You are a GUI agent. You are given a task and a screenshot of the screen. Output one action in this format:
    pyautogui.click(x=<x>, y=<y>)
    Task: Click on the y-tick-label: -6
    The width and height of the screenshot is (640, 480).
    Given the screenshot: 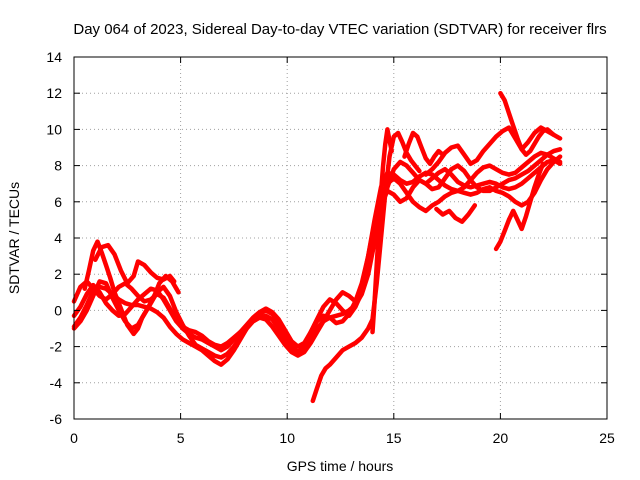 What is the action you would take?
    pyautogui.click(x=56, y=419)
    